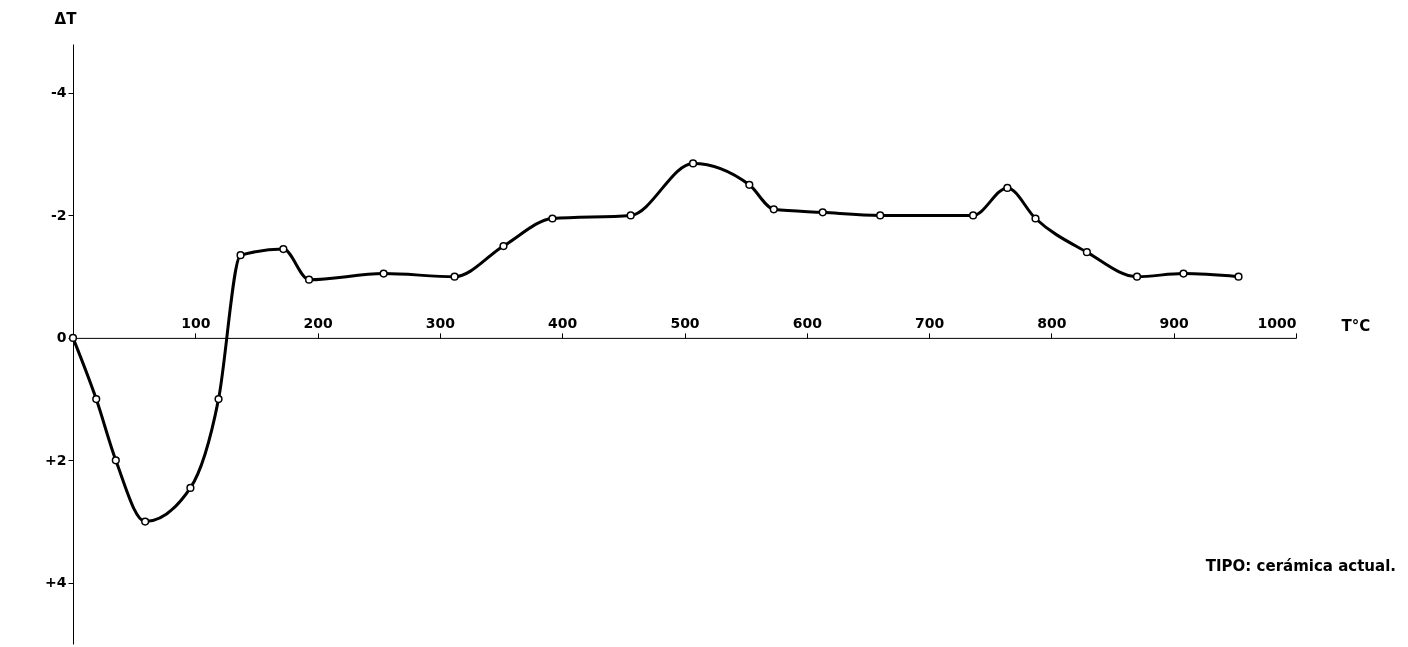 This screenshot has height=647, width=1408. What do you see at coordinates (1300, 566) in the screenshot?
I see `annotation: TIPO: cerámica actual.` at bounding box center [1300, 566].